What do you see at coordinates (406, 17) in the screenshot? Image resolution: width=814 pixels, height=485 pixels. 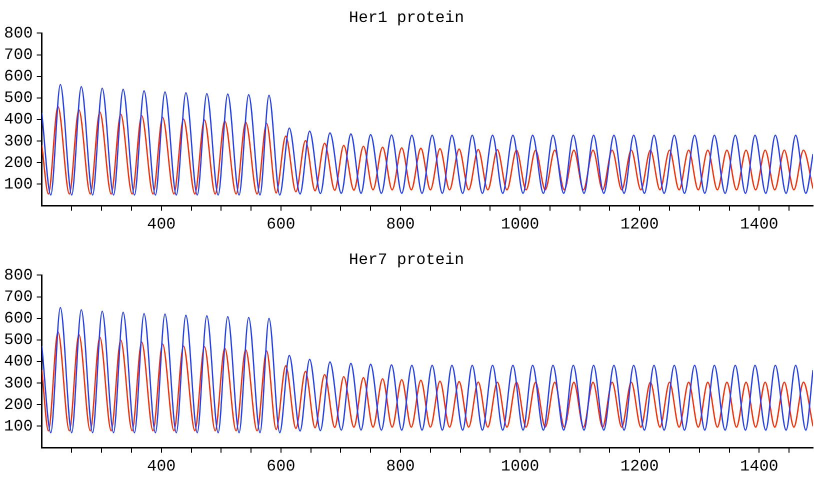 I see `chart-title: Her1 protein` at bounding box center [406, 17].